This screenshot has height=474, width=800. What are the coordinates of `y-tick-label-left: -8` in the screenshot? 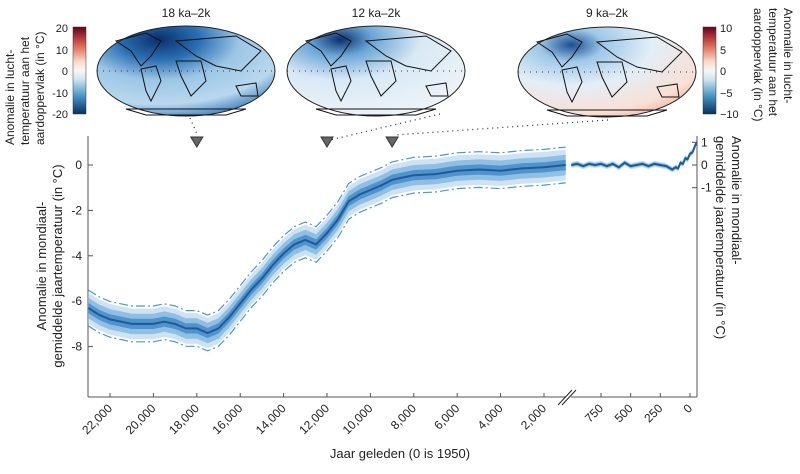 It's located at (76, 347).